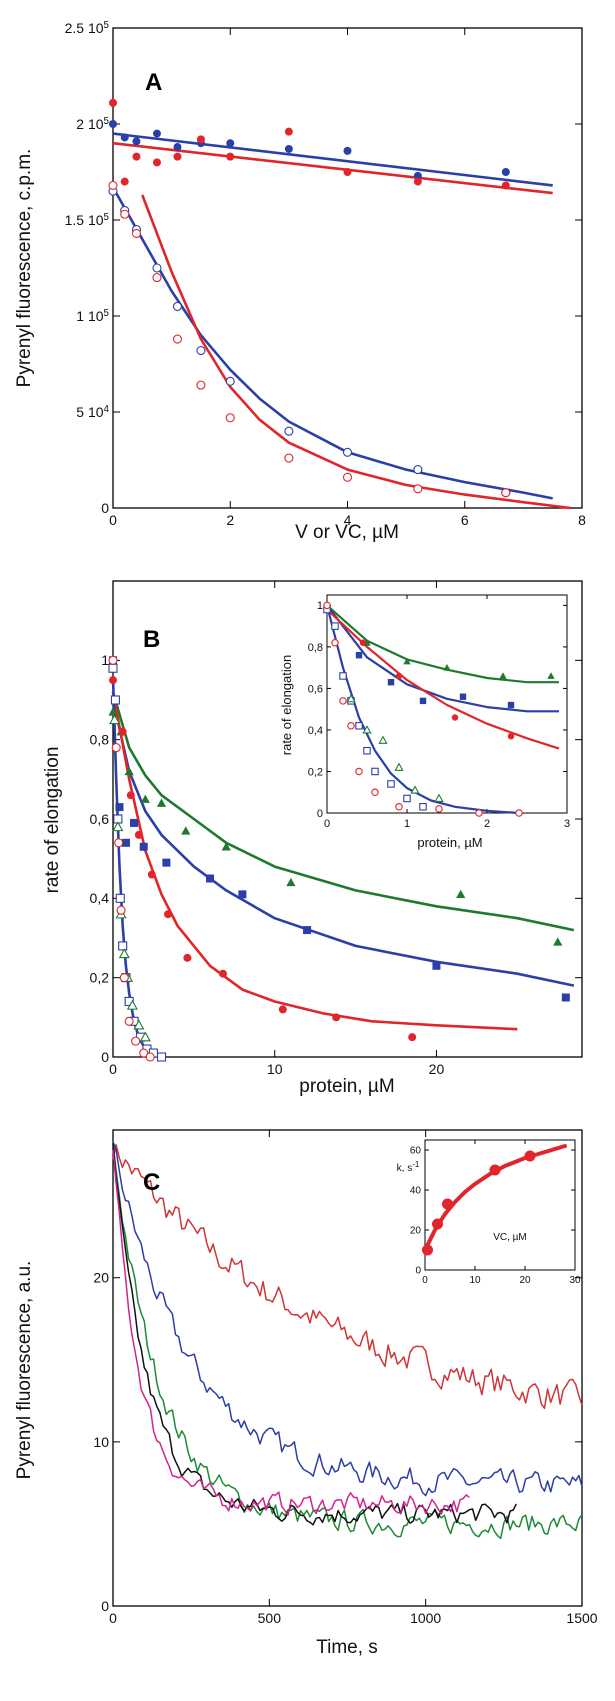 The height and width of the screenshot is (1701, 615). Describe the element at coordinates (113, 520) in the screenshot. I see `panel-a-xtick-label: 0` at that location.